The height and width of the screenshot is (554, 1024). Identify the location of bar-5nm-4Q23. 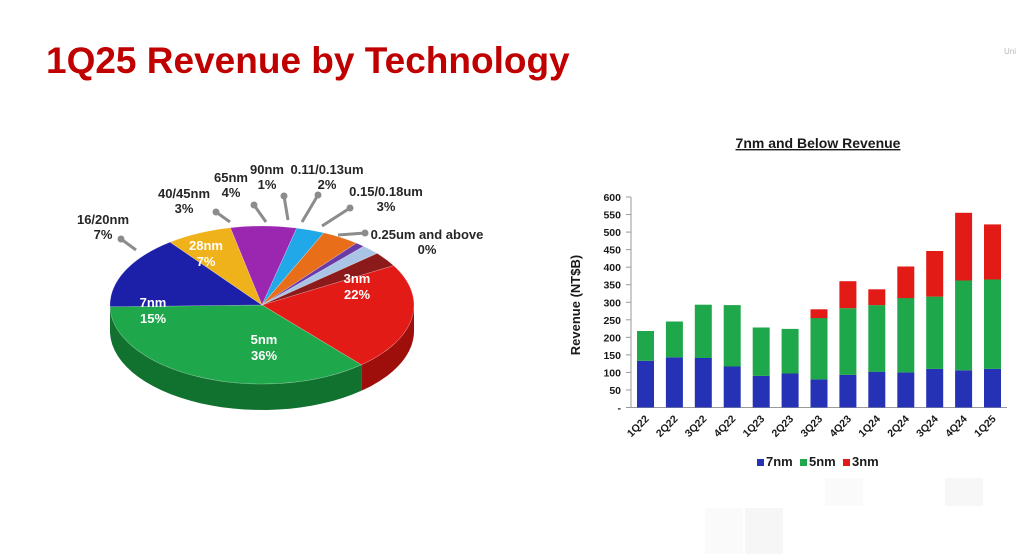
(848, 341).